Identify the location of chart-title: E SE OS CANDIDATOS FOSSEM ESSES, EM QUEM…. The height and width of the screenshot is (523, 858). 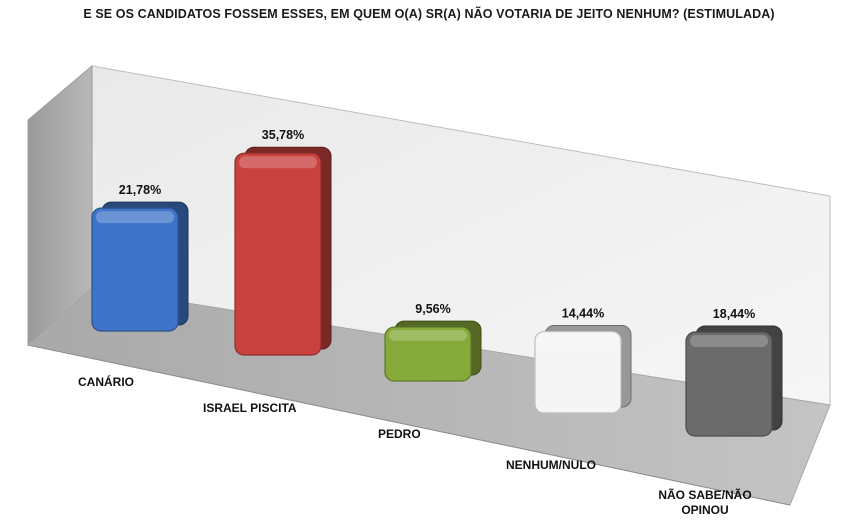
(429, 14).